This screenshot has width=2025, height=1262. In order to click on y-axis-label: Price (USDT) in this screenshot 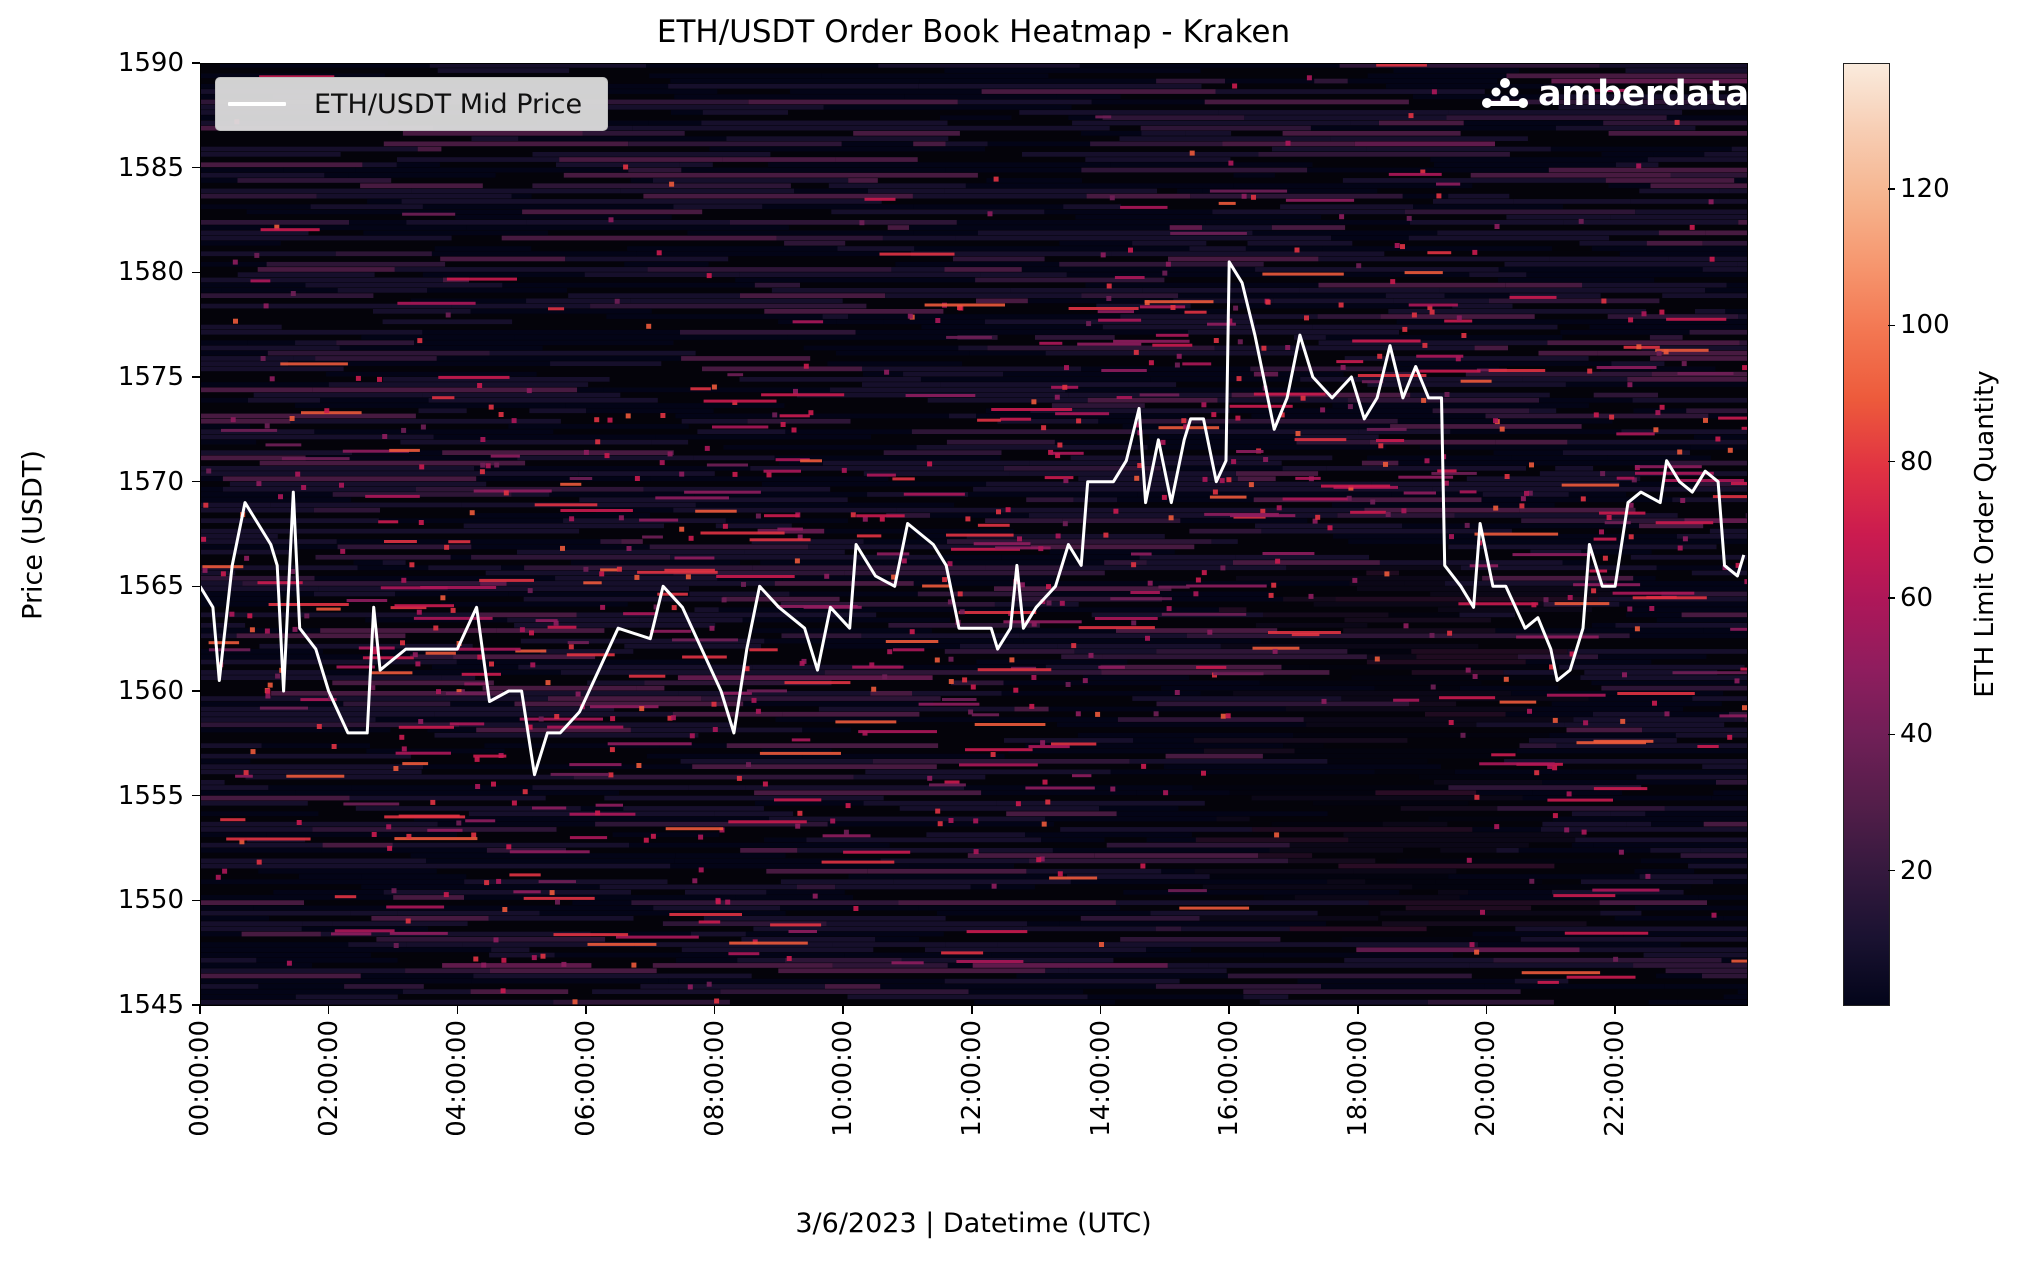, I will do `click(33, 535)`.